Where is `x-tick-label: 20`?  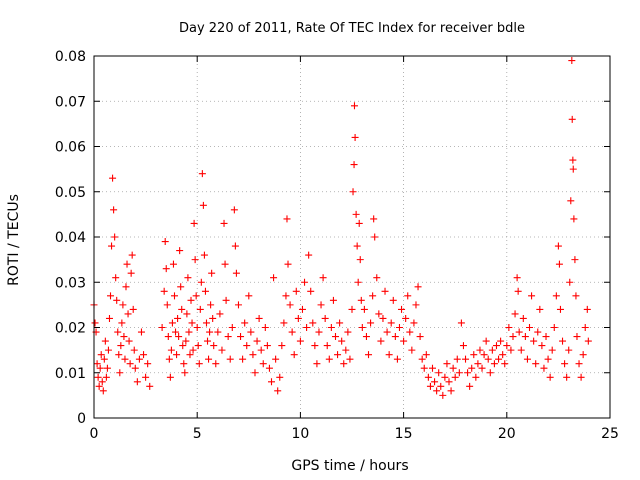
x-tick-label: 20 is located at coordinates (507, 434).